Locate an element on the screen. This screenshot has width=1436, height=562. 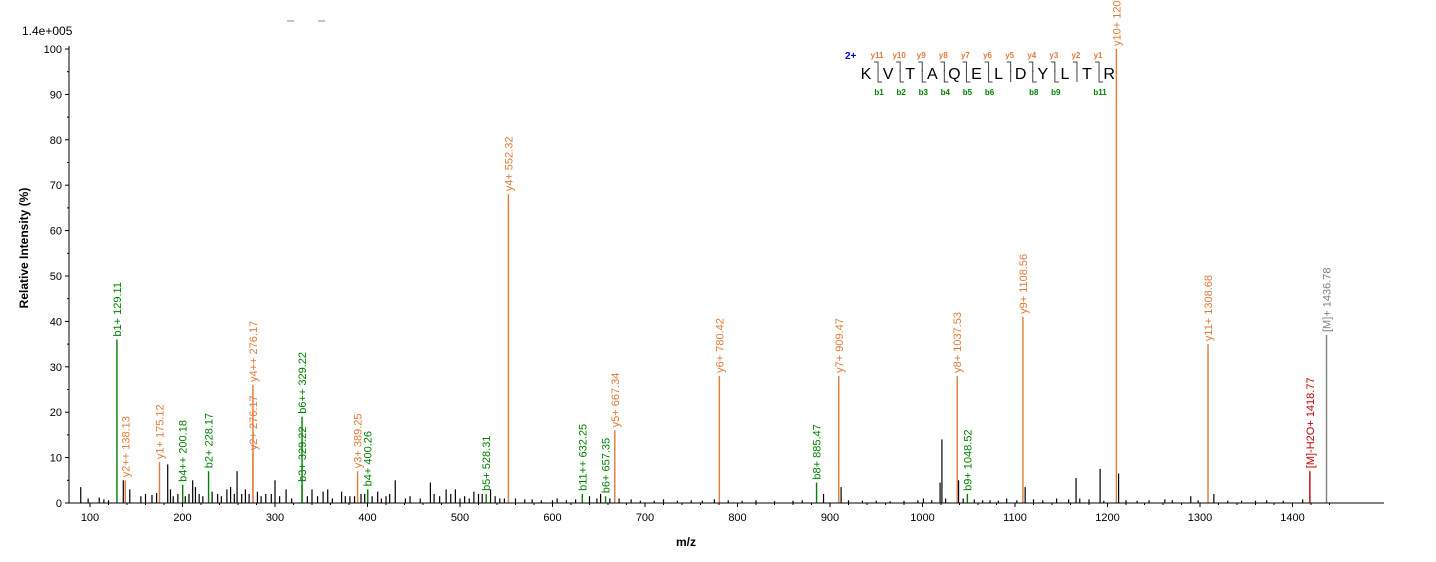
intensity-scale-label: 1.4e+005 is located at coordinates (47, 31).